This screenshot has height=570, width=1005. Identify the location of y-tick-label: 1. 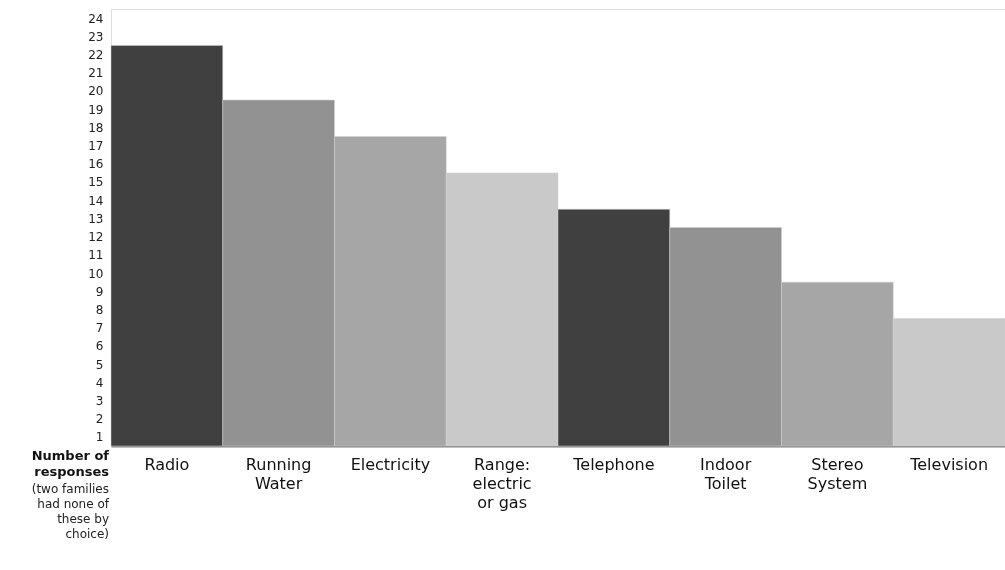
(99, 437).